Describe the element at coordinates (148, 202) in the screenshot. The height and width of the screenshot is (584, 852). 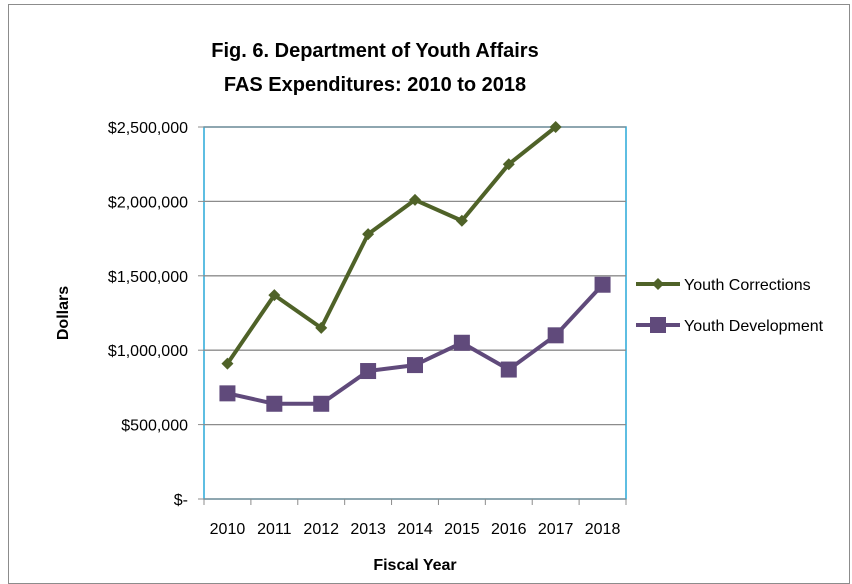
I see `y-tick-label: $2,000,000` at that location.